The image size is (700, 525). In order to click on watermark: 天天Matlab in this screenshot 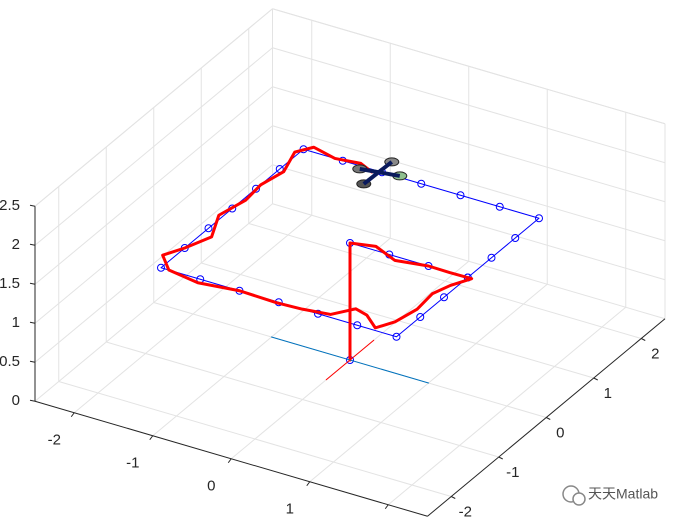, I will do `click(610, 495)`.